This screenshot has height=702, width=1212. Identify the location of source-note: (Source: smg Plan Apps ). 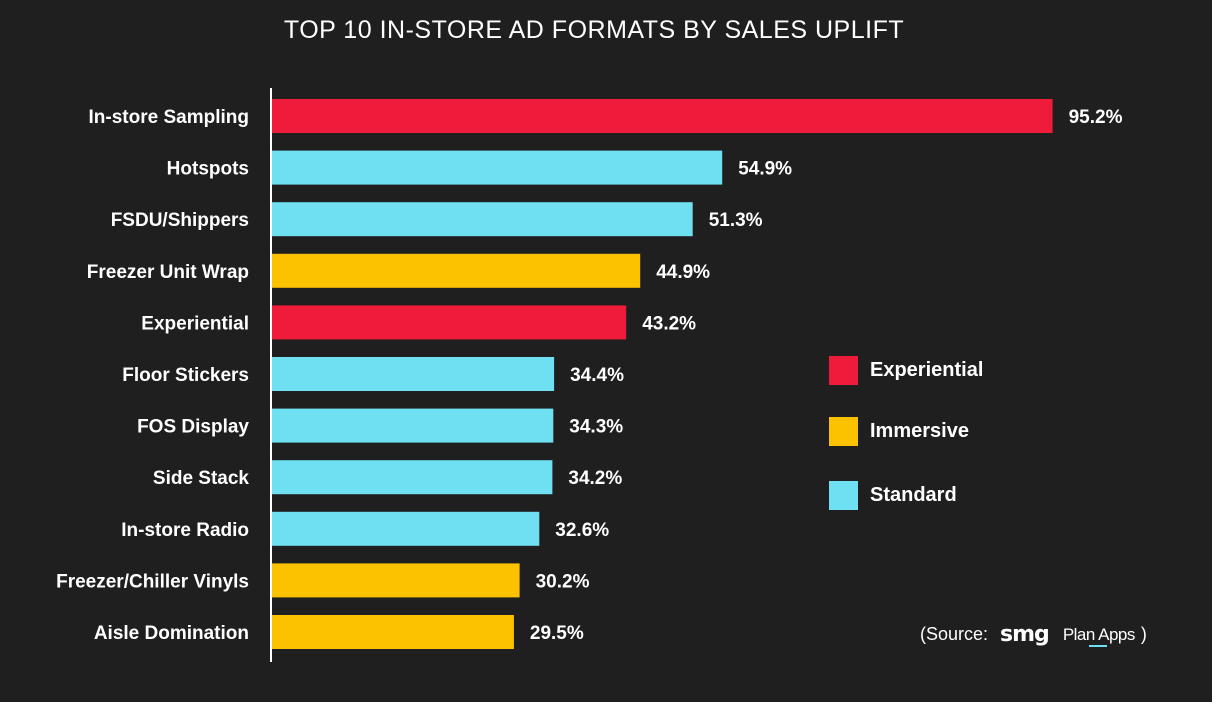
(1033, 634).